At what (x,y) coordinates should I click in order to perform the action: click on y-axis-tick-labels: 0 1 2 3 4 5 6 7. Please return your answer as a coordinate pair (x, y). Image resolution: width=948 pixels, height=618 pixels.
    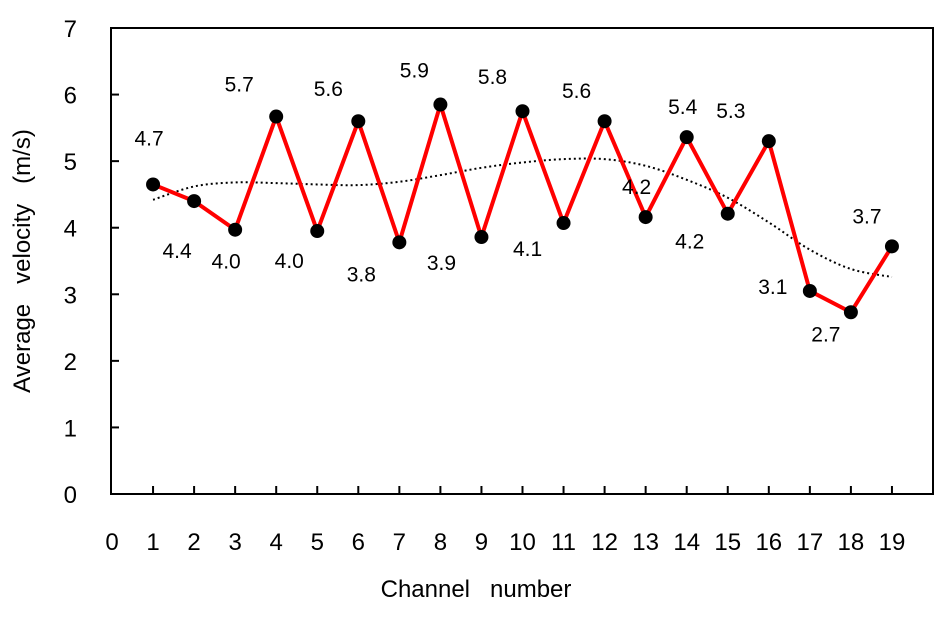
    Looking at the image, I should click on (70, 262).